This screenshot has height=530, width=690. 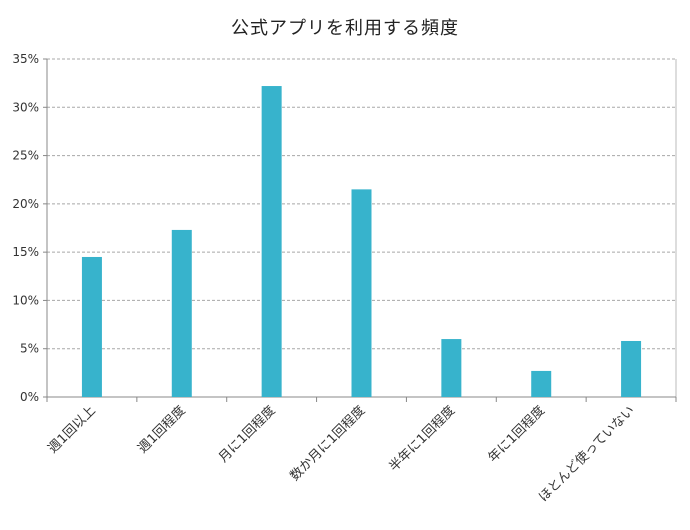 I want to click on y-tick-label: 30%, so click(x=25, y=107).